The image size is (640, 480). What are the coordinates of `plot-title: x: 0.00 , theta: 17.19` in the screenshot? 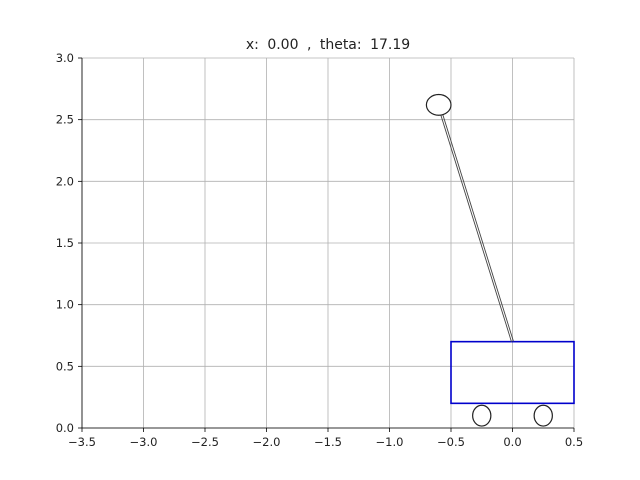 It's located at (328, 45).